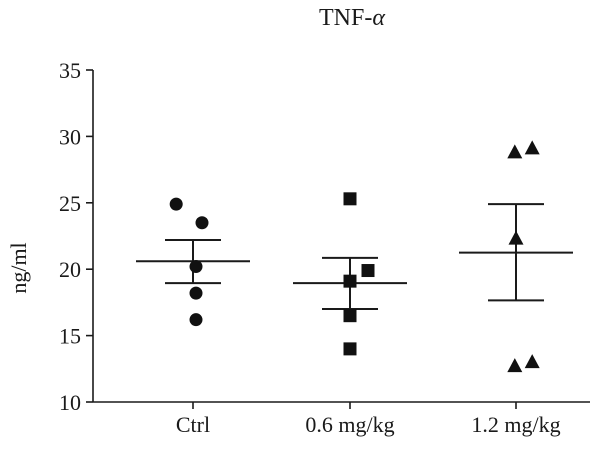  Describe the element at coordinates (70, 70) in the screenshot. I see `y-tick-label: 35` at that location.